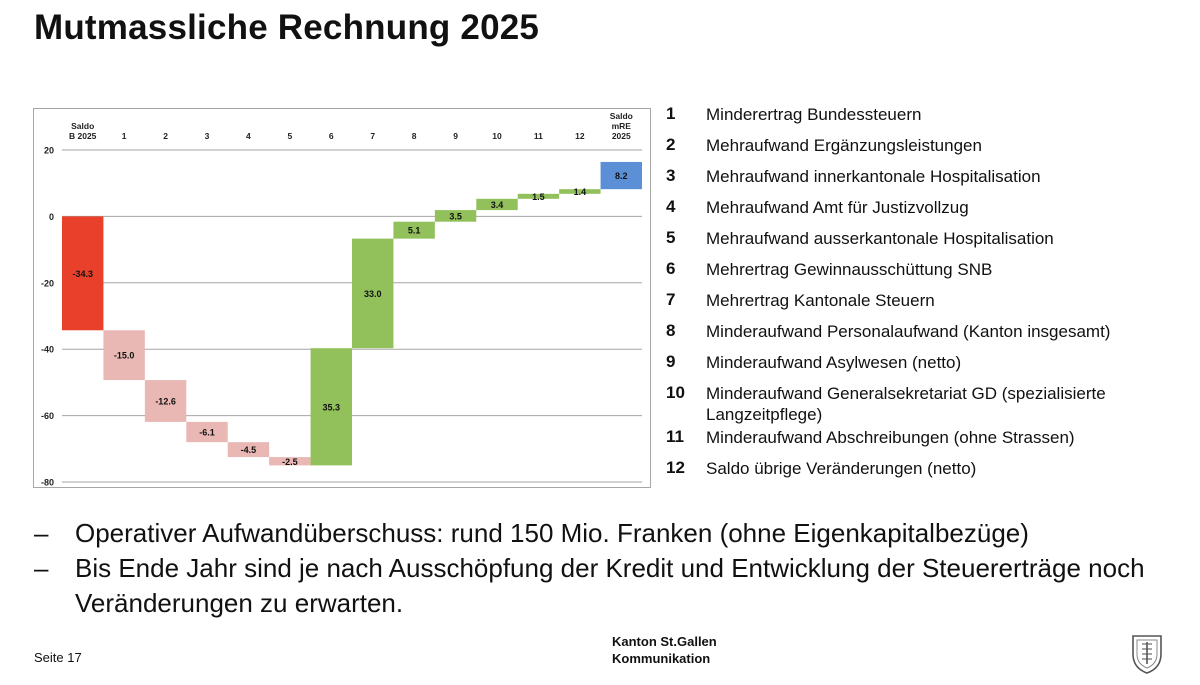 This screenshot has width=1200, height=685. I want to click on org-name: Kanton St.Gallen, so click(664, 641).